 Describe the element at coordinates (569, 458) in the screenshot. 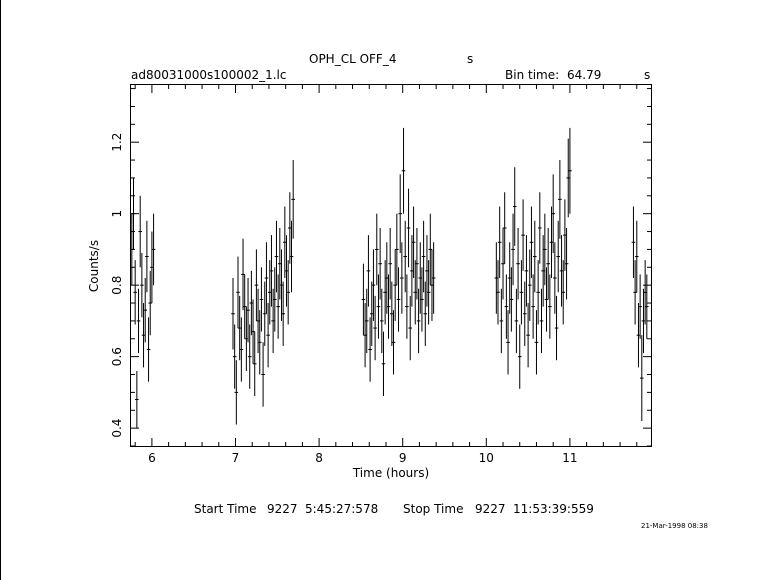

I see `x-tick-label: 11` at that location.